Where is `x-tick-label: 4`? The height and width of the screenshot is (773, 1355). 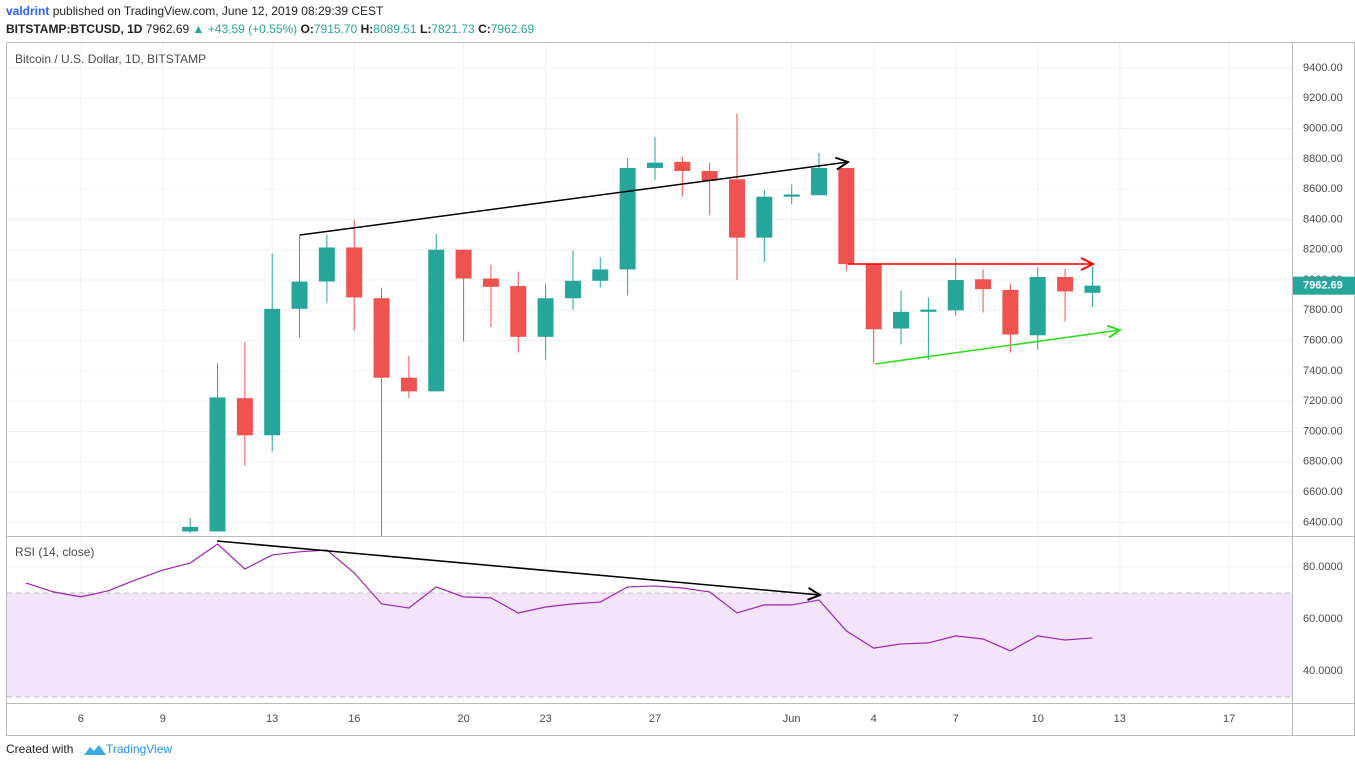 x-tick-label: 4 is located at coordinates (874, 719).